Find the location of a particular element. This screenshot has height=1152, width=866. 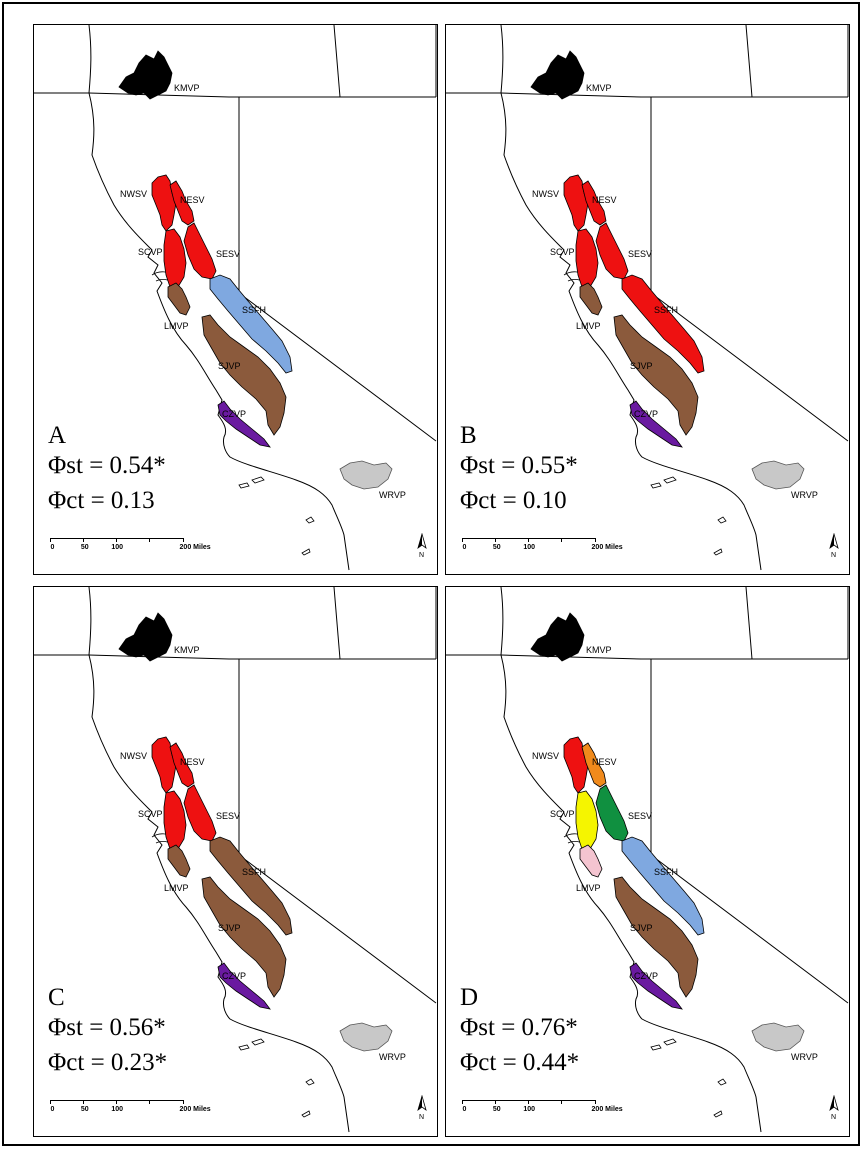

scale-label-200: 200 Miles is located at coordinates (607, 547).